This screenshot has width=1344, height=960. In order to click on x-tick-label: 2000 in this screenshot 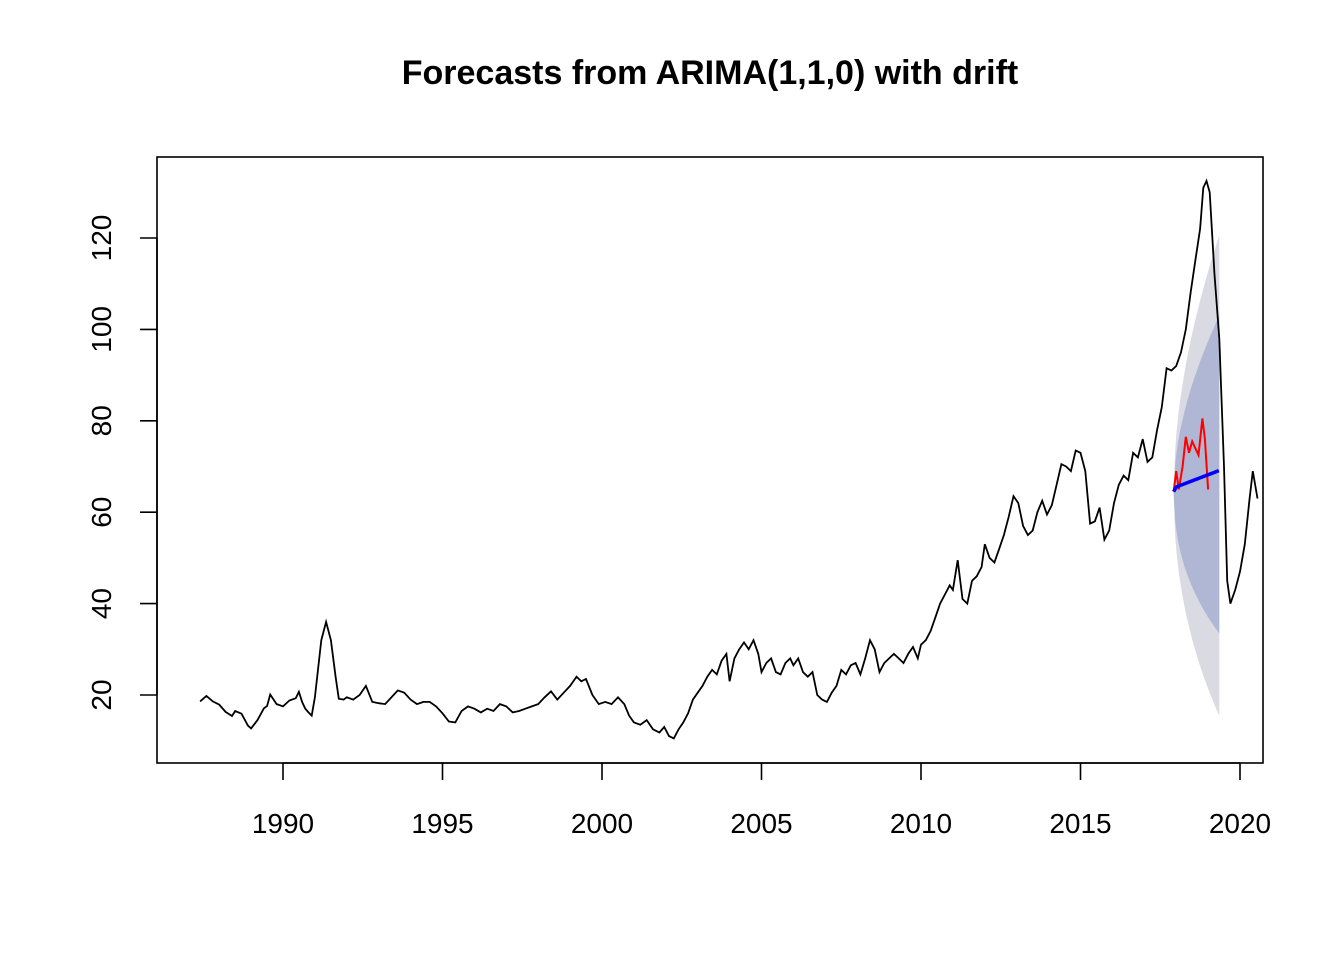, I will do `click(602, 823)`.